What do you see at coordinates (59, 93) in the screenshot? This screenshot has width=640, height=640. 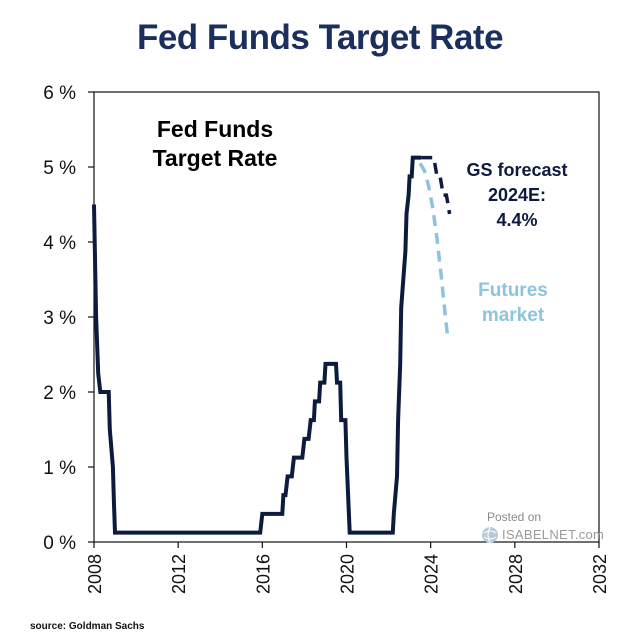 I see `y-tick-label: 6 %` at bounding box center [59, 93].